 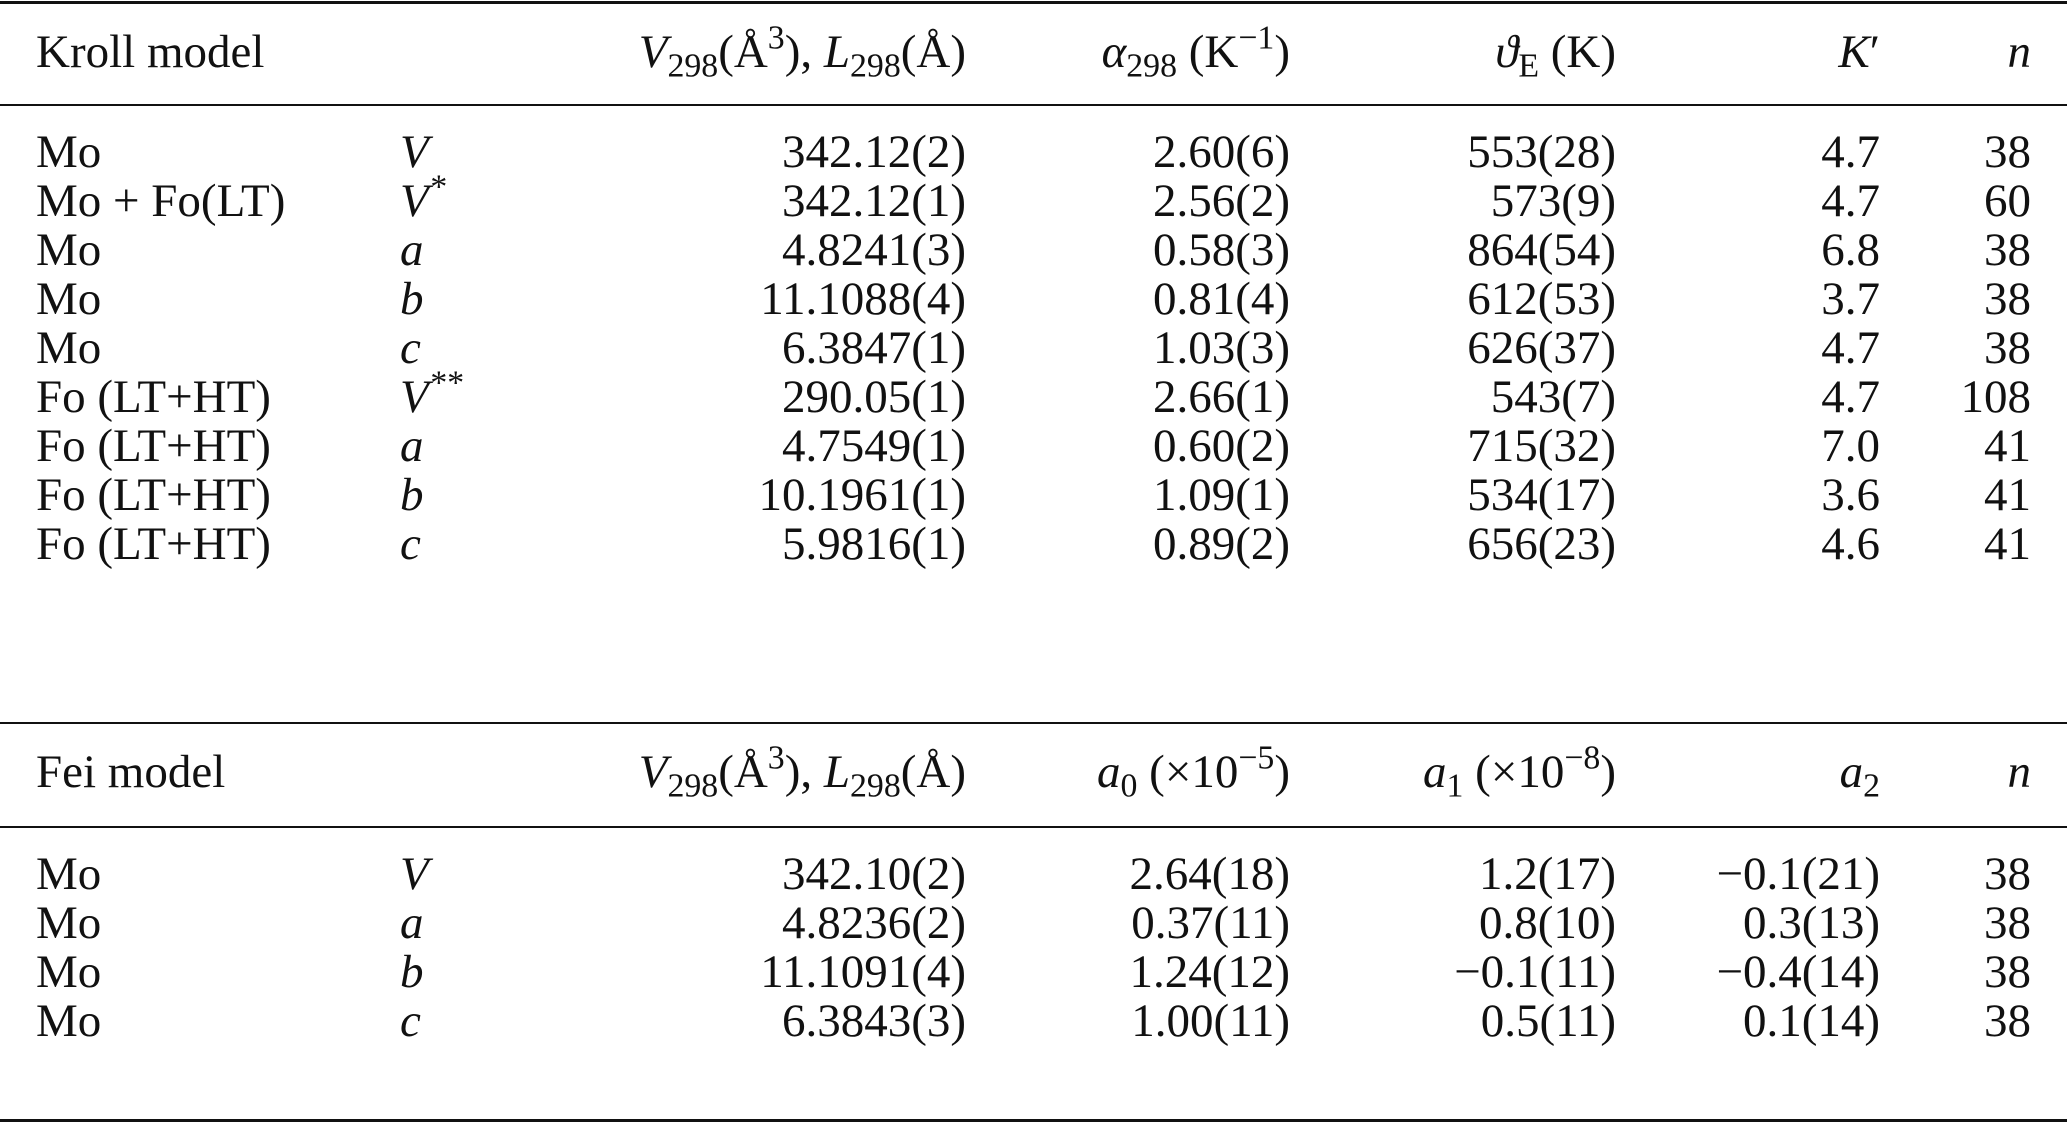 What do you see at coordinates (873, 152) in the screenshot?
I see `v298-l298-cell: 342.12(2)` at bounding box center [873, 152].